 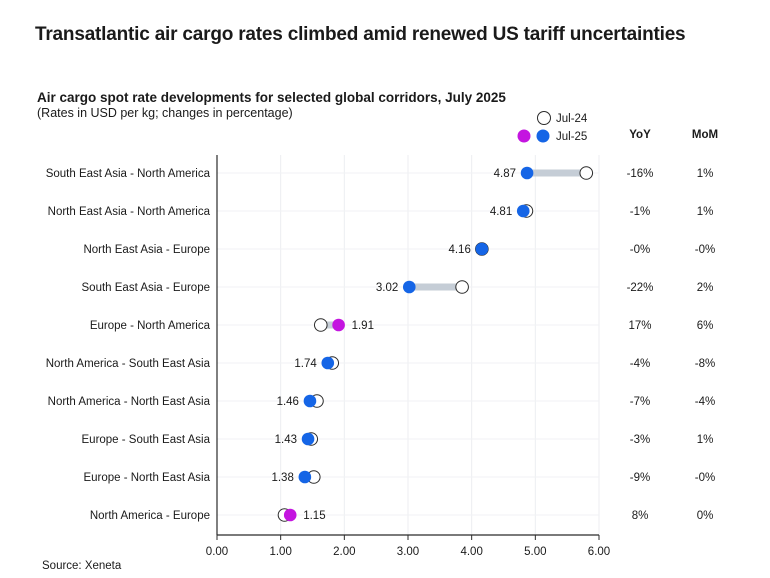 I want to click on legend-label-jul24: Jul-24, so click(x=572, y=119).